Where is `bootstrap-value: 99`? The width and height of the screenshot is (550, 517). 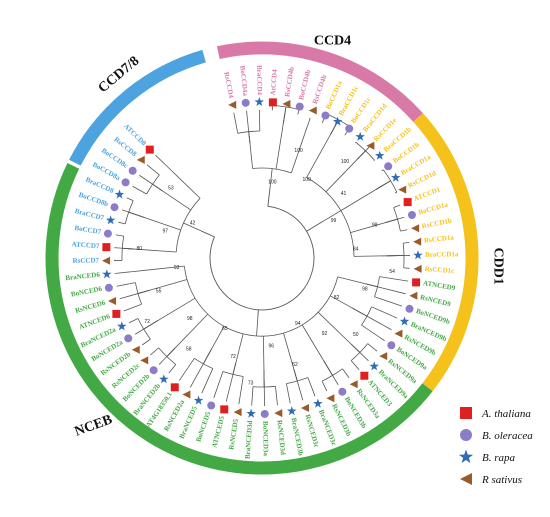 bootstrap-value: 99 is located at coordinates (334, 221).